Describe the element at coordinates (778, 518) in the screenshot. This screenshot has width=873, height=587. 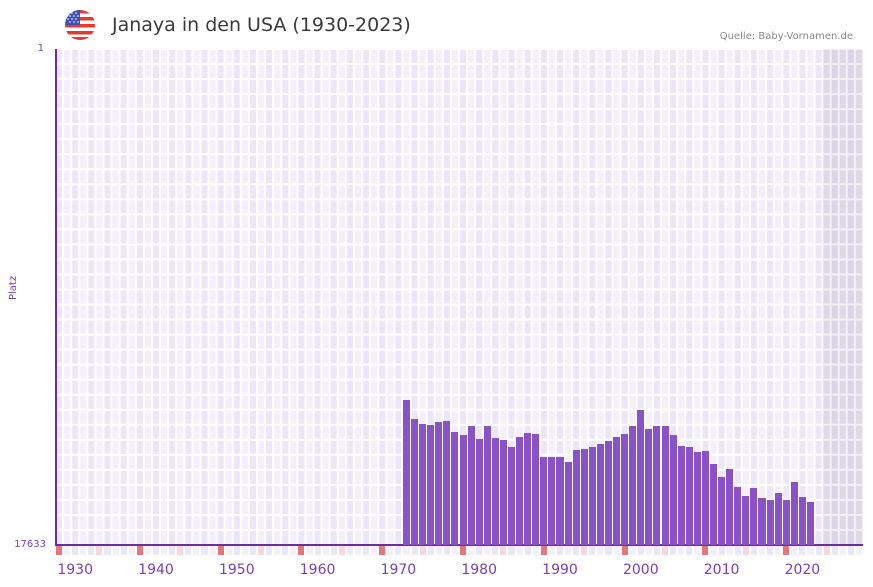
I see `bar-2017` at that location.